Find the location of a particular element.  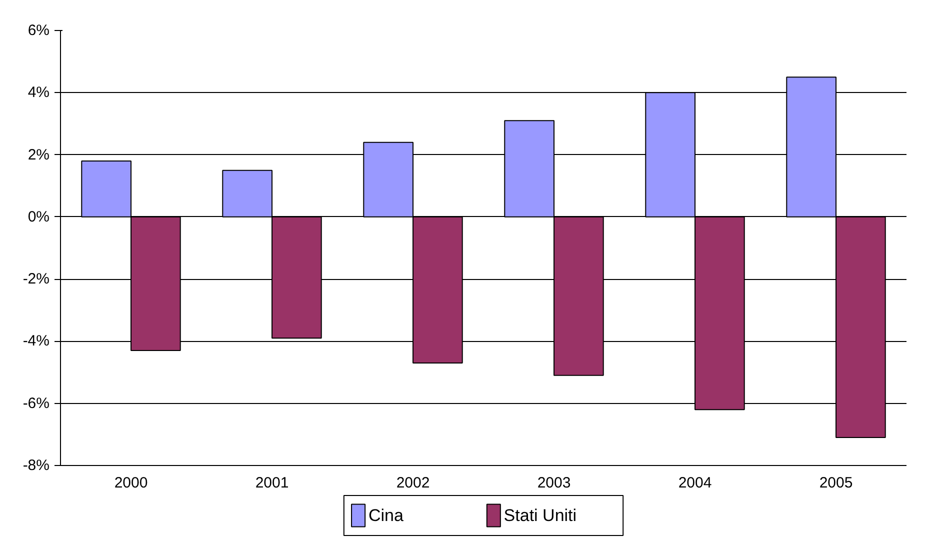

y-tick-label: 0% is located at coordinates (39, 217).